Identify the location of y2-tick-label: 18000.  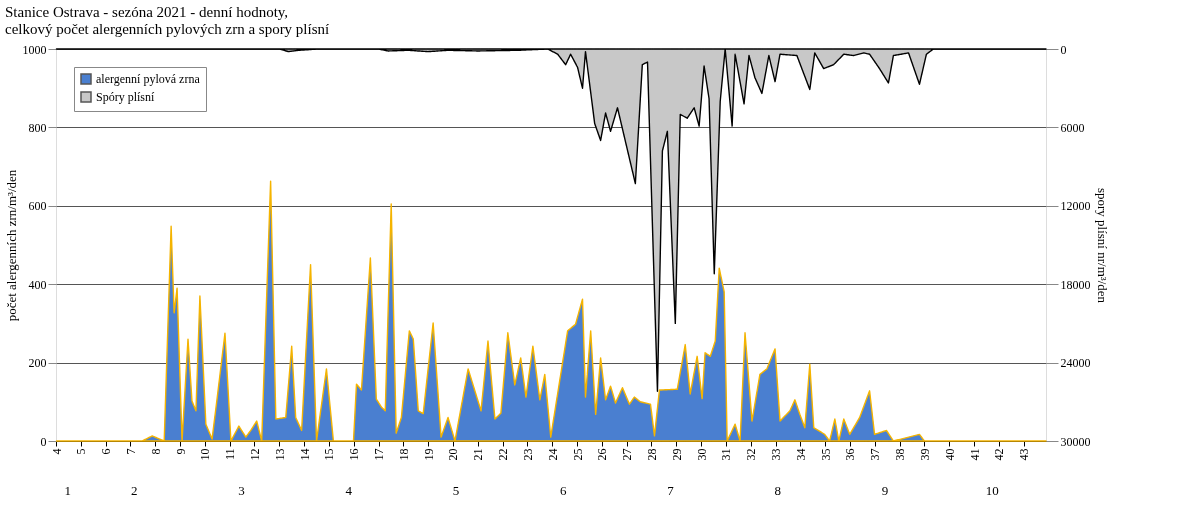
(1075, 284).